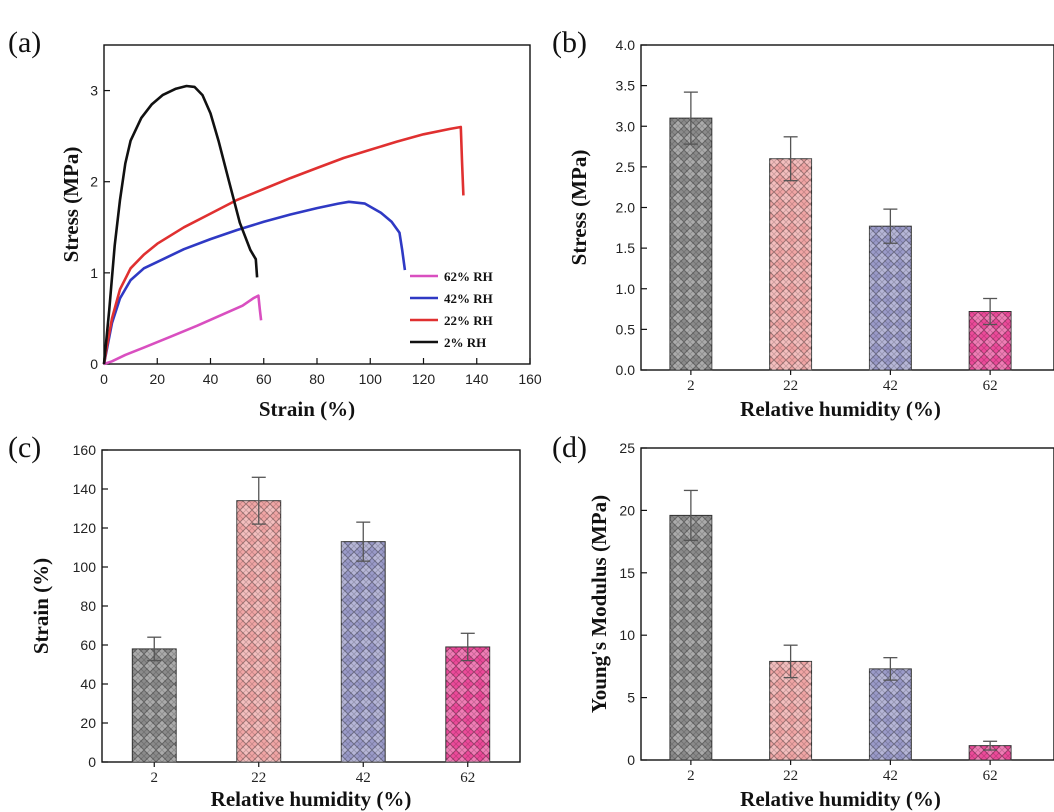  What do you see at coordinates (626, 289) in the screenshot?
I see `y-tick-label: 1.0` at bounding box center [626, 289].